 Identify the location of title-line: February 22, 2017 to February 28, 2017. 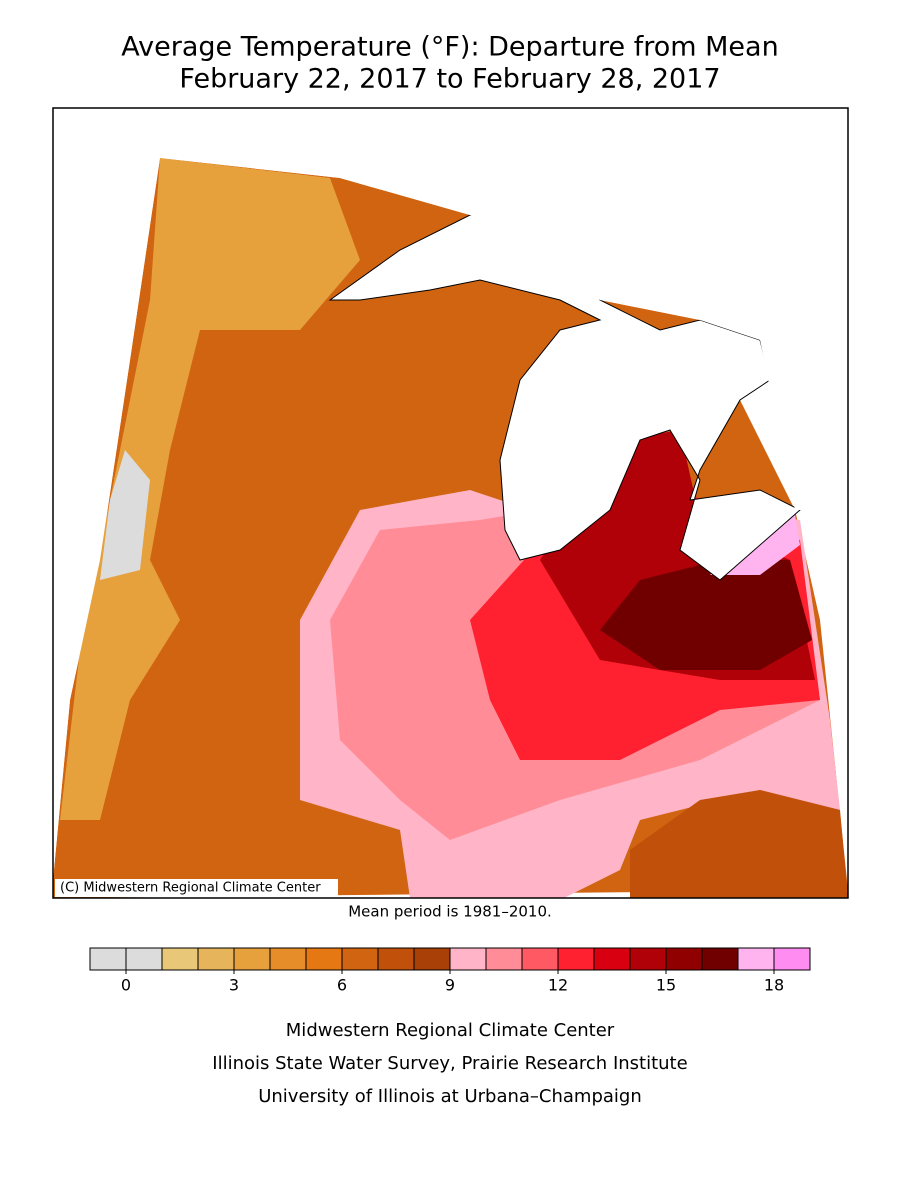
(449, 79).